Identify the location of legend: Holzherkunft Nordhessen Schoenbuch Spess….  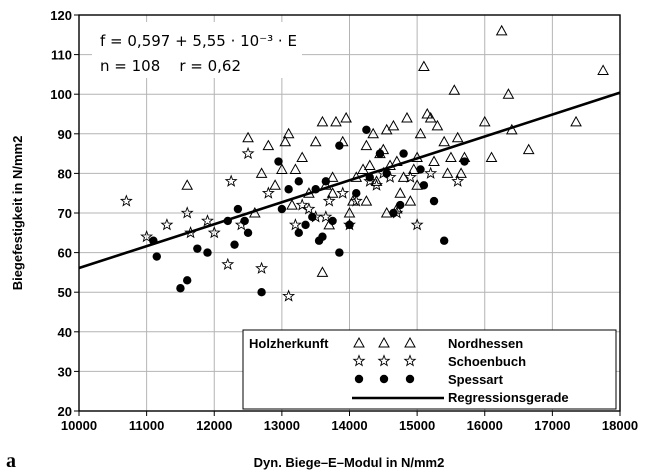
(429, 369).